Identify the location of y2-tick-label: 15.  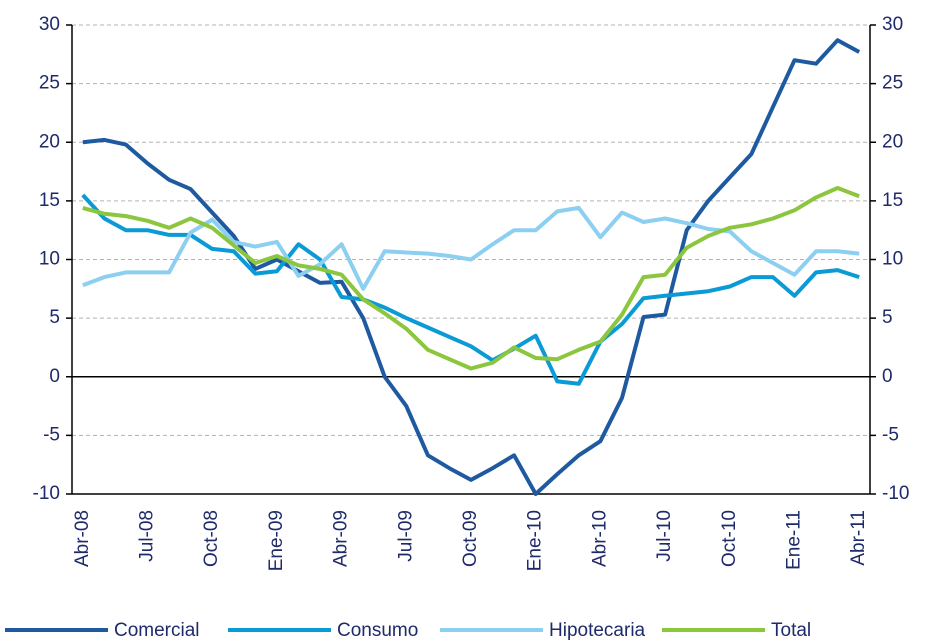
(892, 200).